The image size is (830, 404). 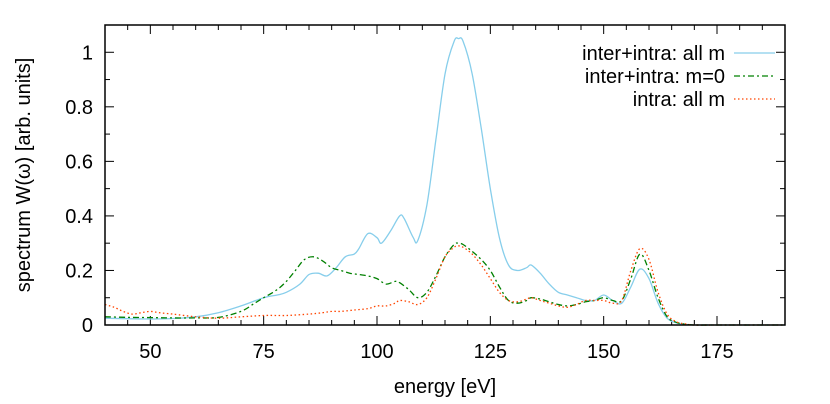 What do you see at coordinates (679, 100) in the screenshot?
I see `legend-label: intra: all m` at bounding box center [679, 100].